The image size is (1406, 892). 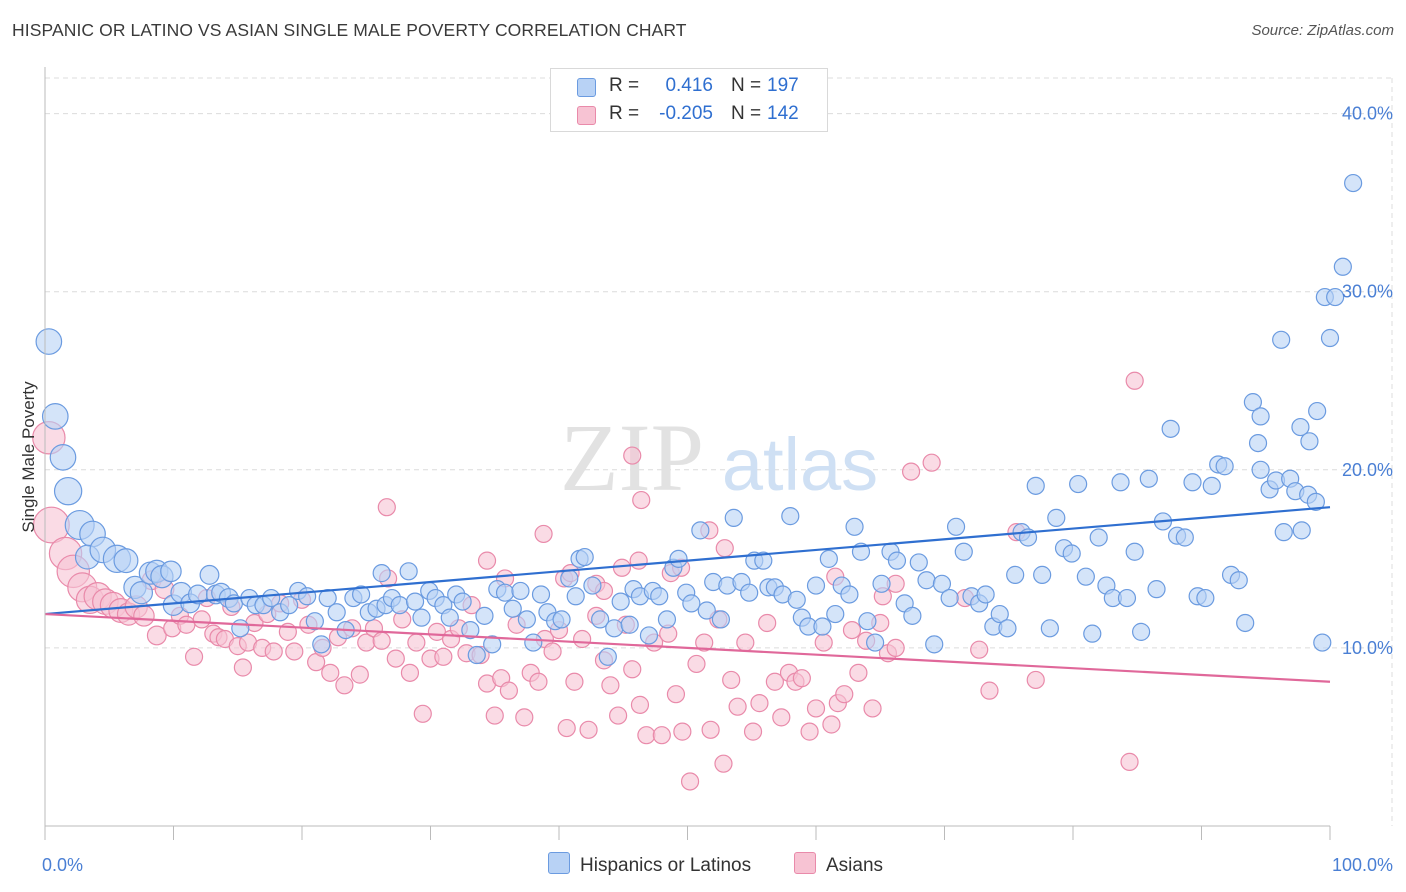 I want to click on series-legend-hispanics: Hispanics or Latinos, so click(x=649, y=864).